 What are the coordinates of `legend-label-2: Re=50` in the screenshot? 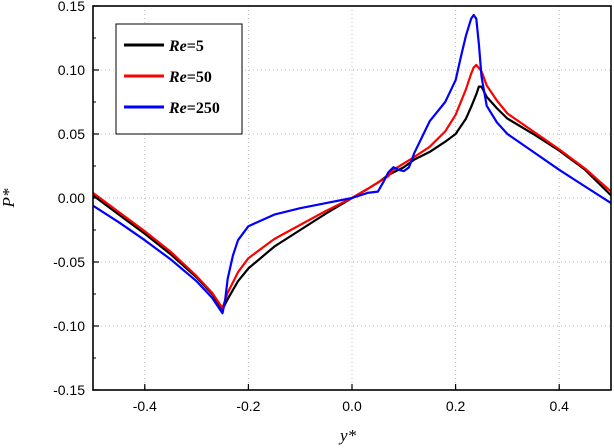 It's located at (190, 77).